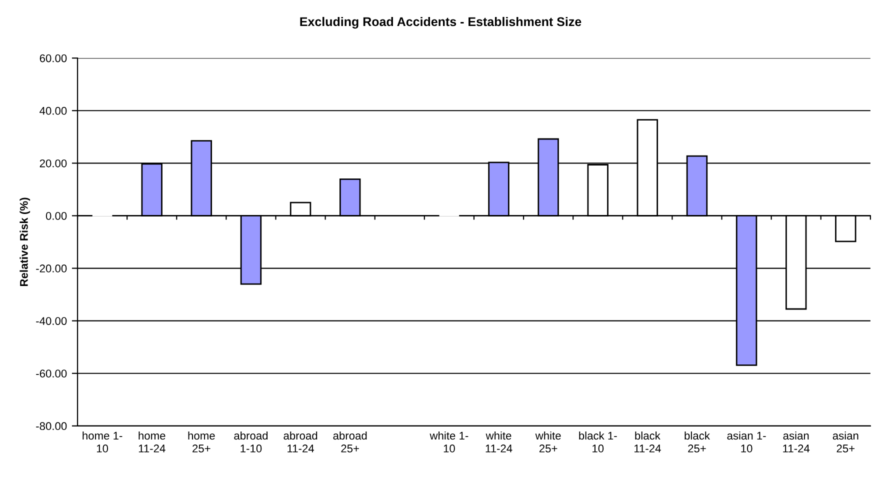 The image size is (881, 484). What do you see at coordinates (449, 441) in the screenshot?
I see `x-tick-label: white 1- 10` at bounding box center [449, 441].